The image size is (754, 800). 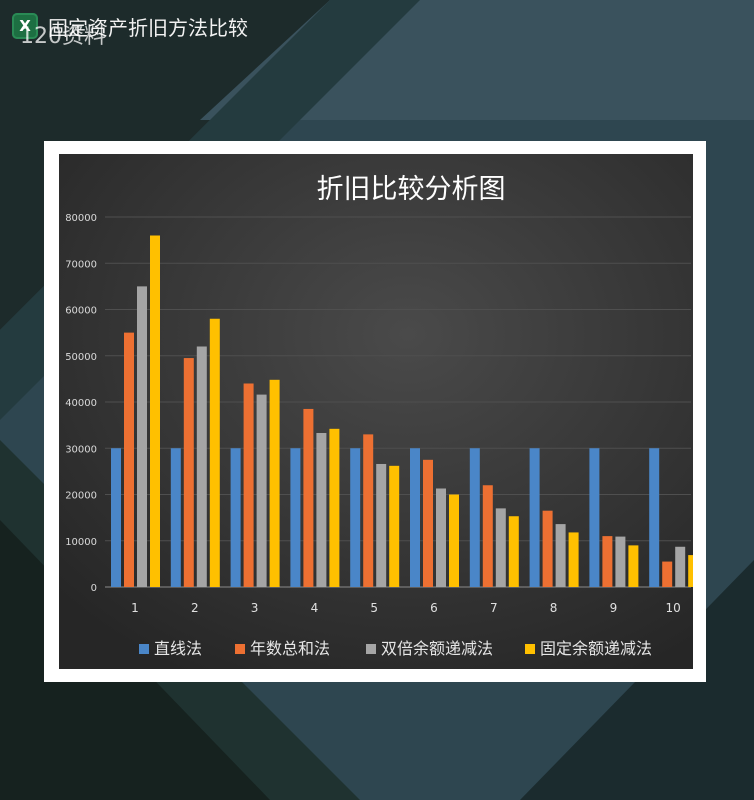 What do you see at coordinates (411, 189) in the screenshot?
I see `chart-title: 折旧比较分析图` at bounding box center [411, 189].